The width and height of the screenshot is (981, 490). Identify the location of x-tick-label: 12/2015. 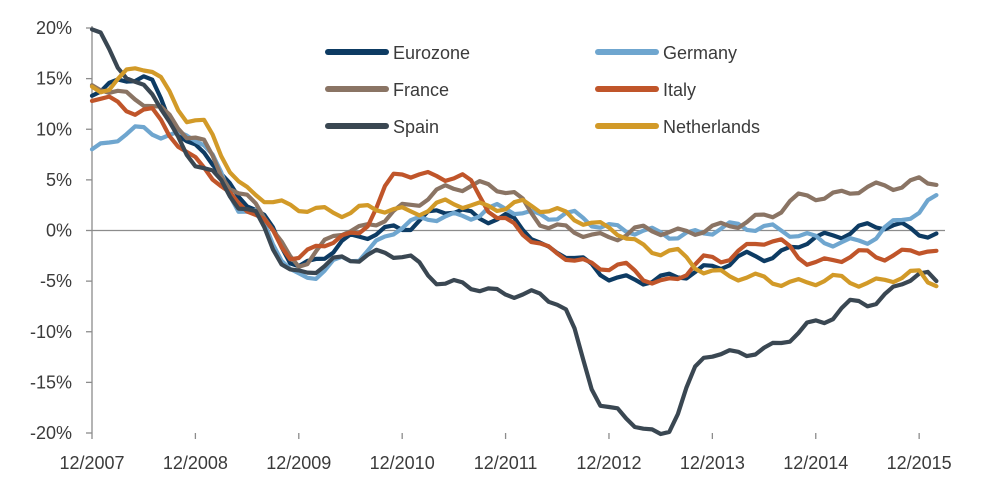
(919, 463).